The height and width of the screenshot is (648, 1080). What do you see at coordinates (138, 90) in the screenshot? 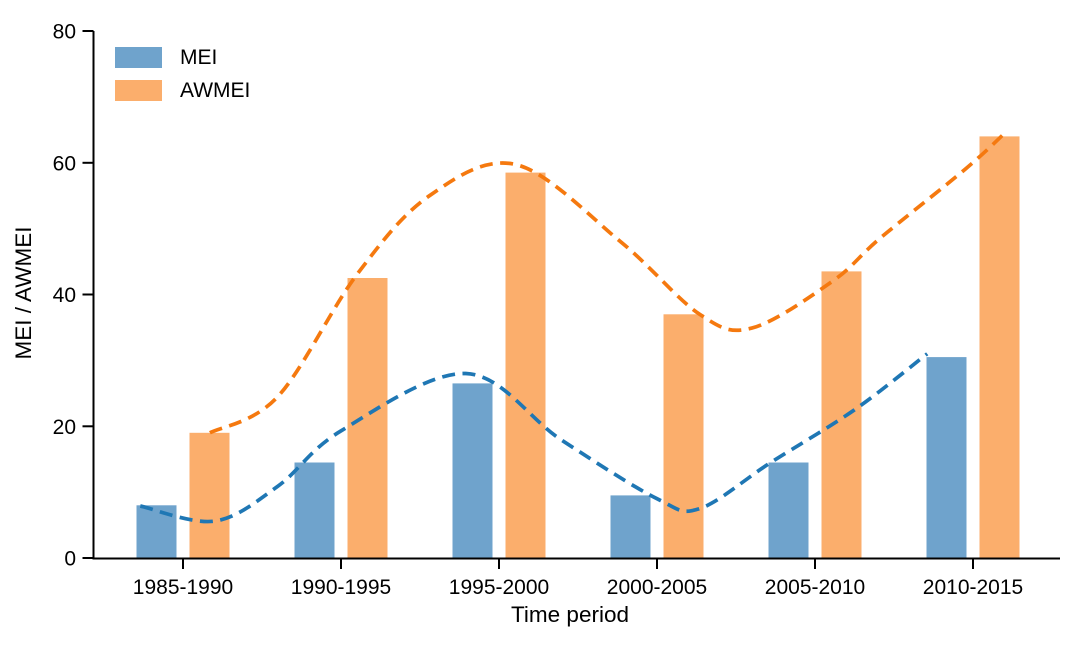
I see `legend-swatch-awmei` at bounding box center [138, 90].